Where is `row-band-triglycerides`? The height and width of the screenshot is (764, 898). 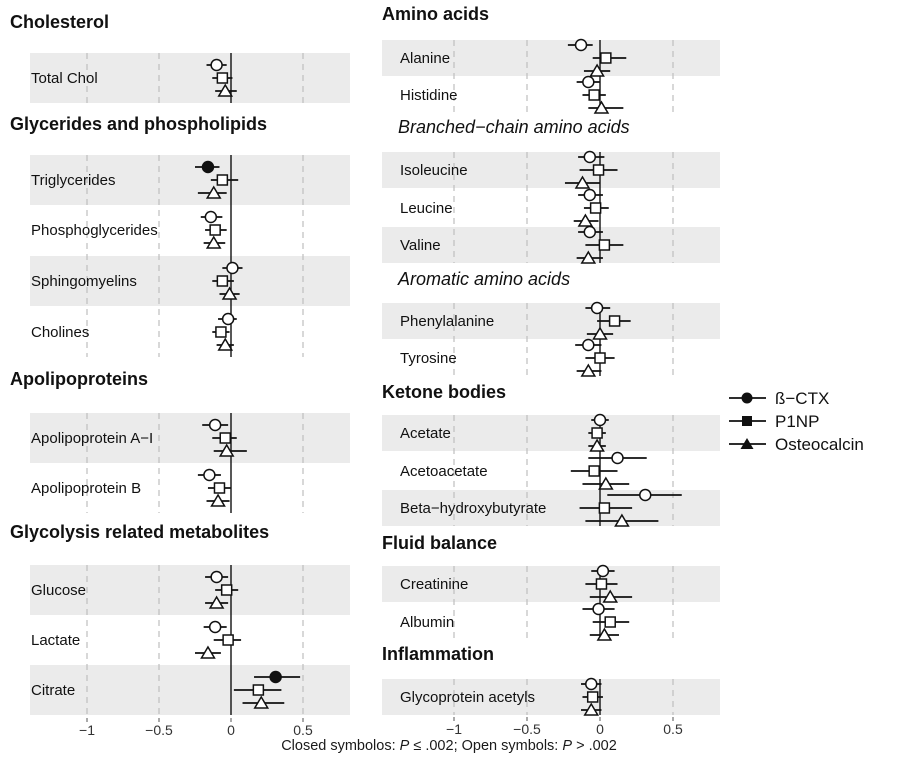
row-band-triglycerides is located at coordinates (190, 180).